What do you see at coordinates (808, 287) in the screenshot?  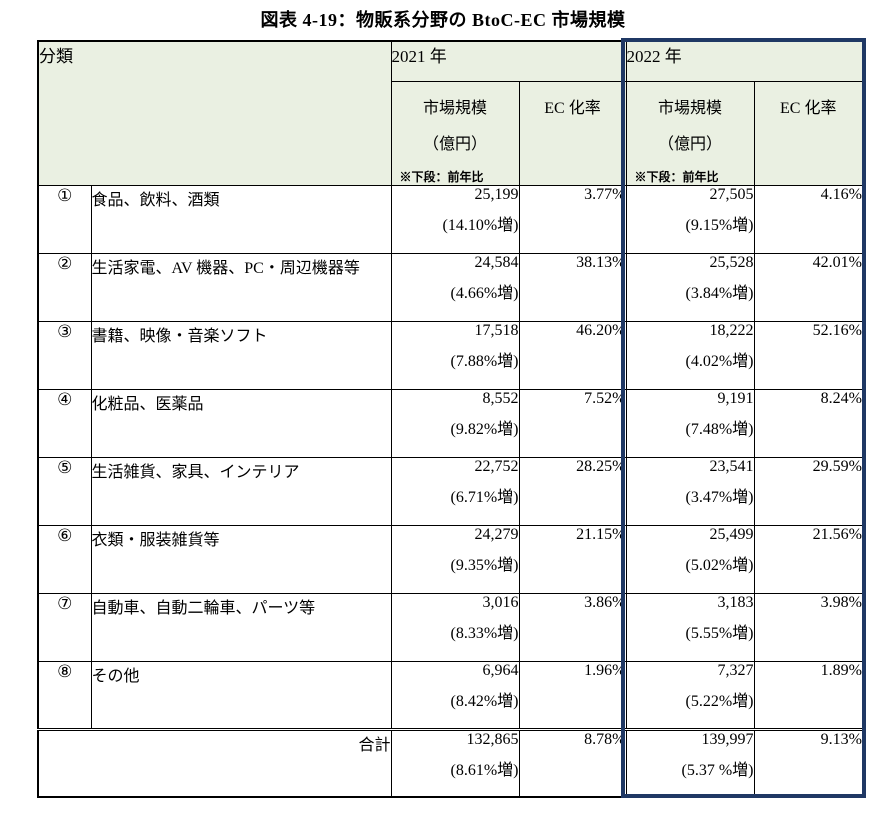 I see `row-ec-2022: 42.01%` at bounding box center [808, 287].